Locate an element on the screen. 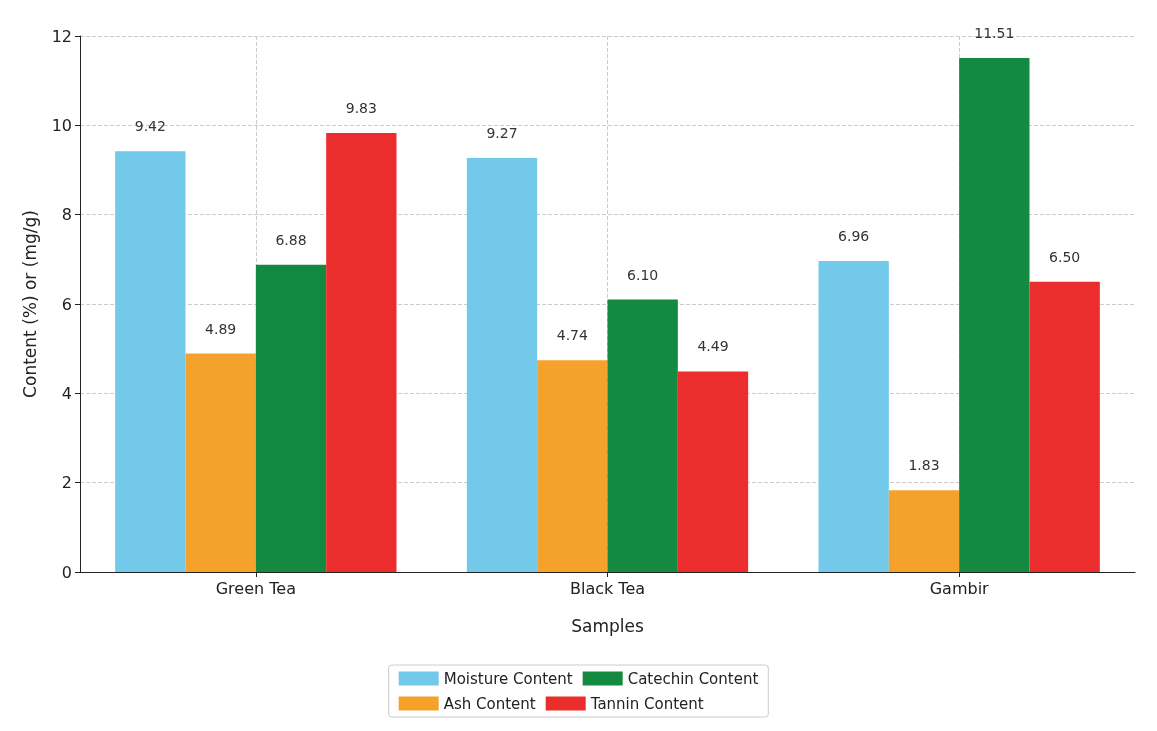  y-tick-label: 10 is located at coordinates (61, 125).